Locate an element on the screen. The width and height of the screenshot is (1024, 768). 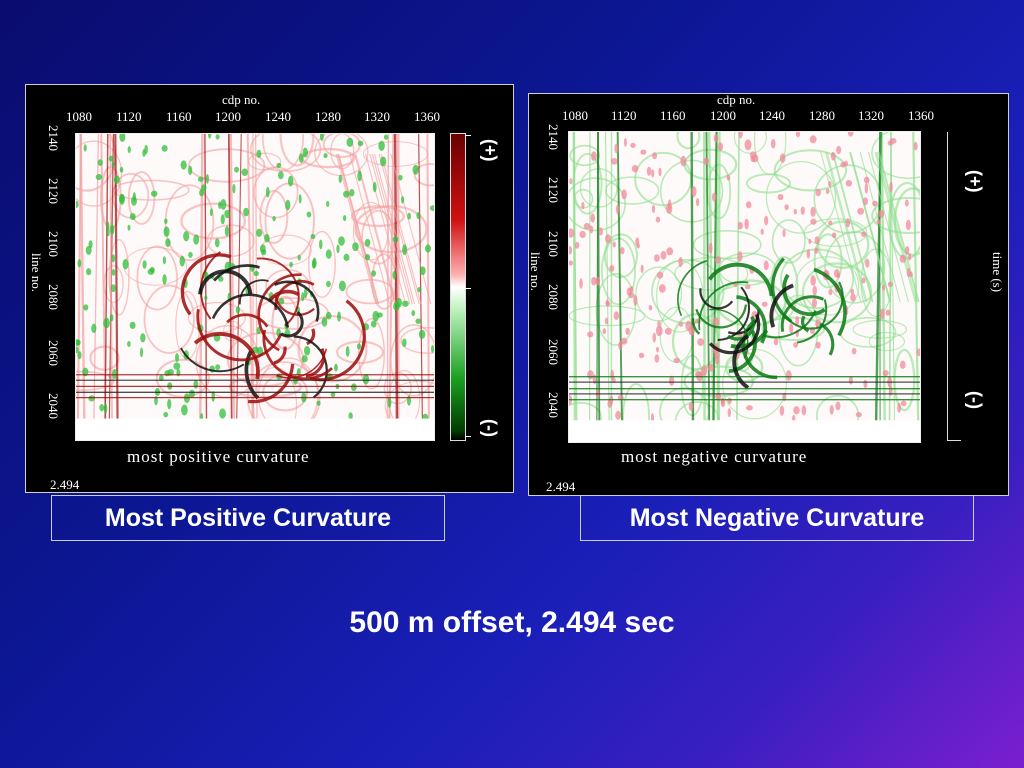
color-scale-frame is located at coordinates (954, 286).